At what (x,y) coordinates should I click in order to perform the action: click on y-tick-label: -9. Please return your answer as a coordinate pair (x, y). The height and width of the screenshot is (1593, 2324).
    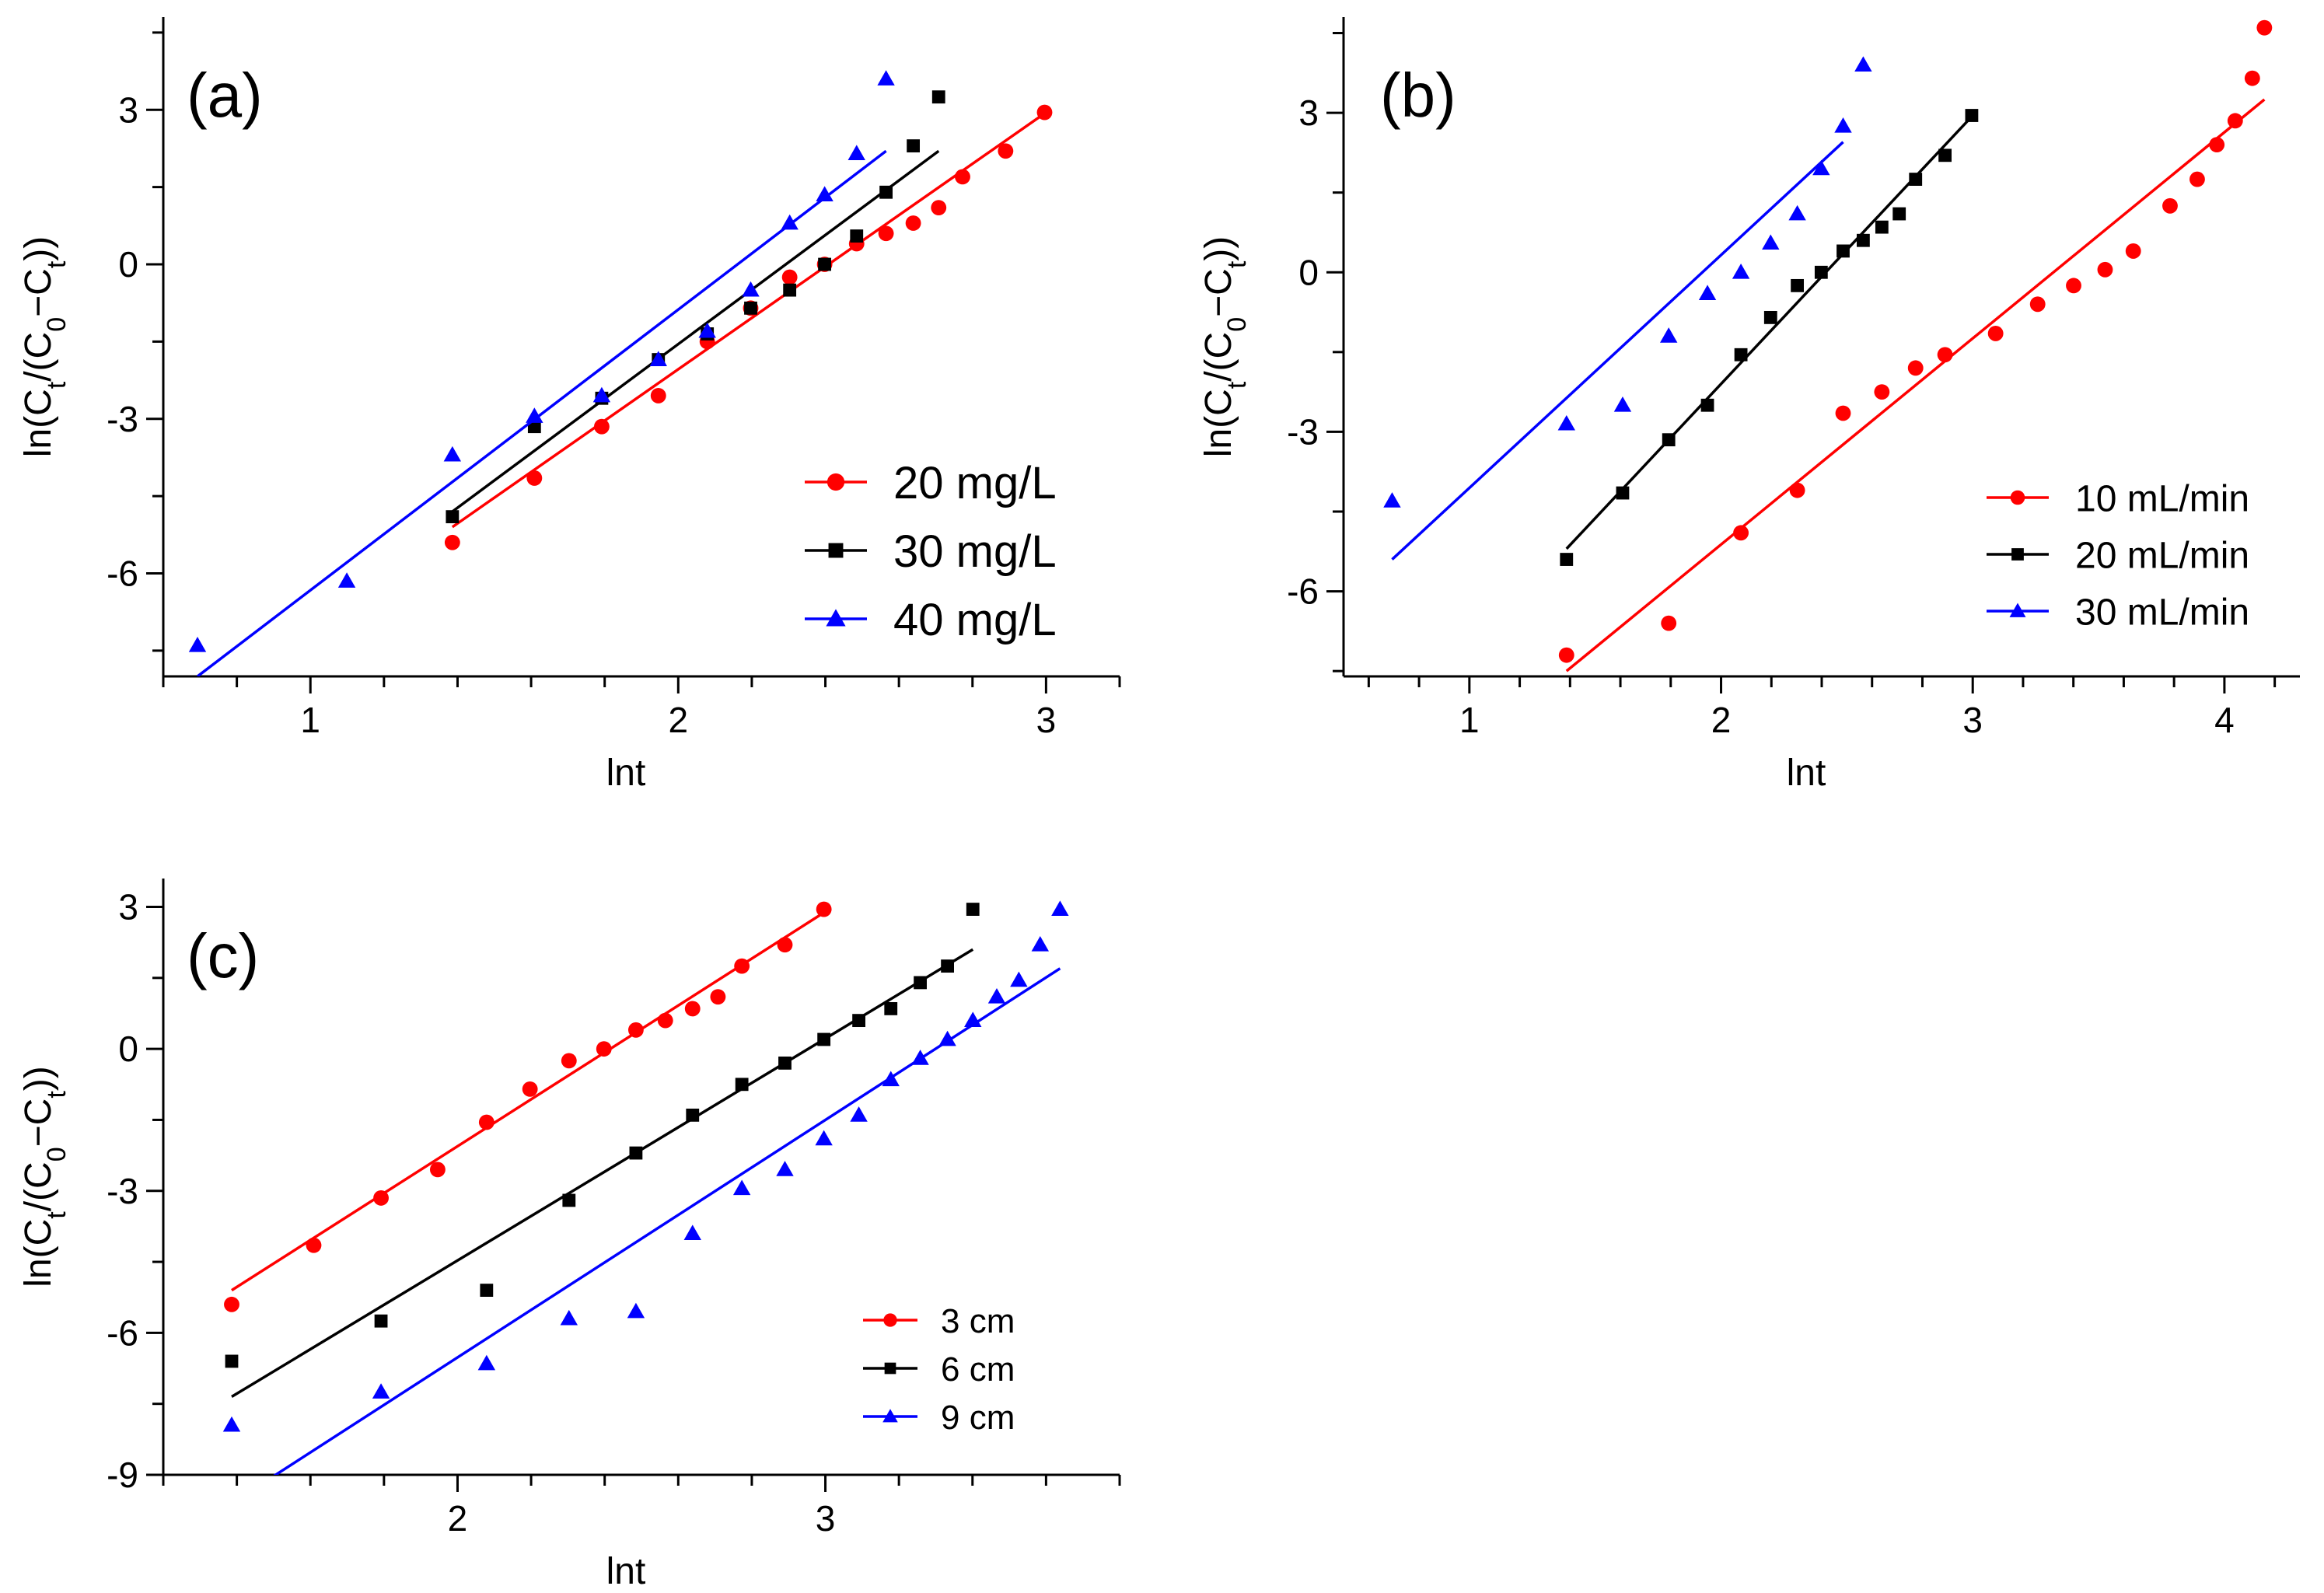
    Looking at the image, I should click on (122, 1475).